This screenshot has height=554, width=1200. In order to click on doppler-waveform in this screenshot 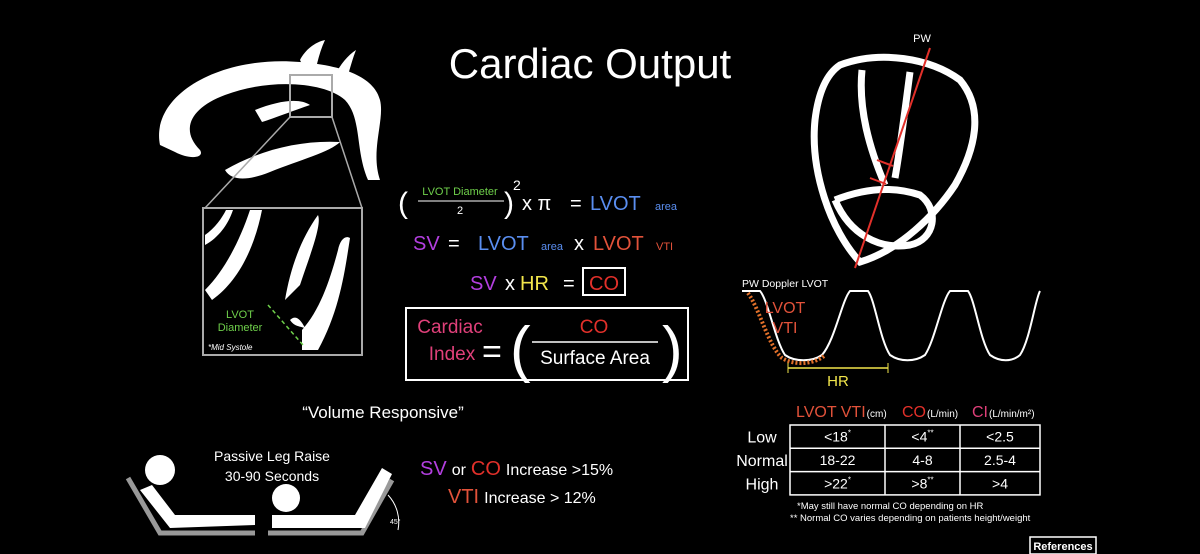, I will do `click(891, 326)`.